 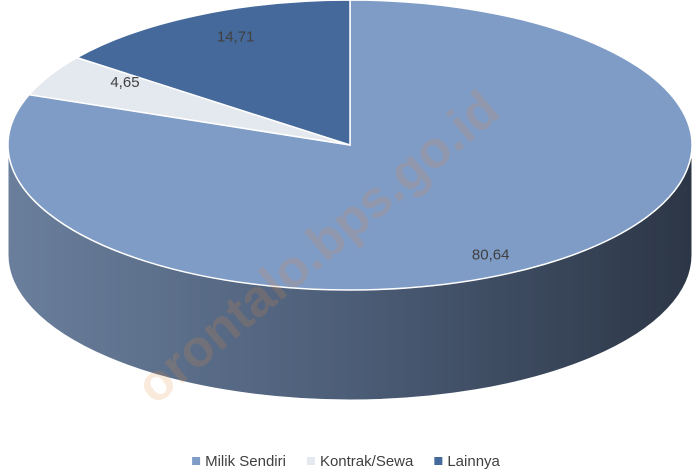 I want to click on legend: Milik Sendiri Kontrak/Sewa Lainnya, so click(x=346, y=461).